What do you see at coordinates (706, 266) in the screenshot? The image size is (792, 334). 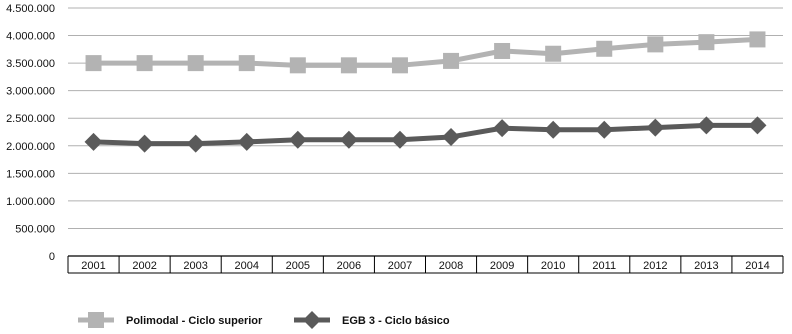 I see `x-tick-label: 2013` at bounding box center [706, 266].